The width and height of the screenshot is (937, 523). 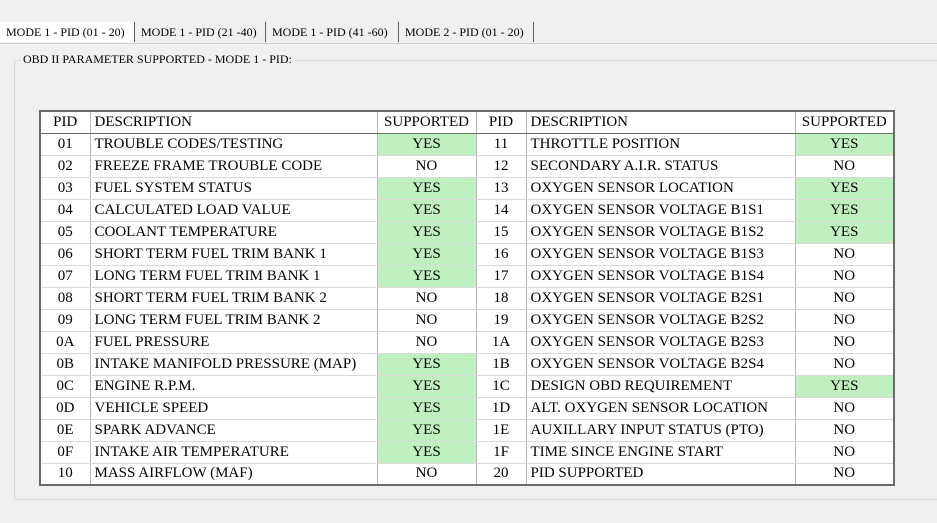 I want to click on pid-cell: 03, so click(x=65, y=188).